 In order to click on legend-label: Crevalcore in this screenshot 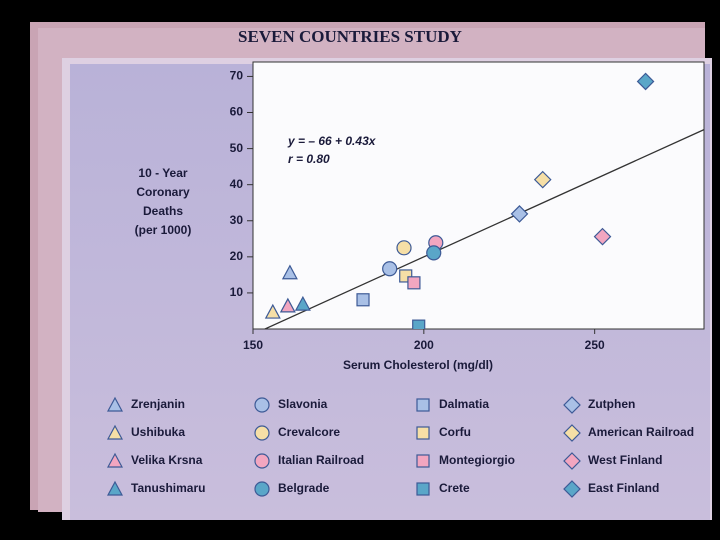, I will do `click(309, 432)`.